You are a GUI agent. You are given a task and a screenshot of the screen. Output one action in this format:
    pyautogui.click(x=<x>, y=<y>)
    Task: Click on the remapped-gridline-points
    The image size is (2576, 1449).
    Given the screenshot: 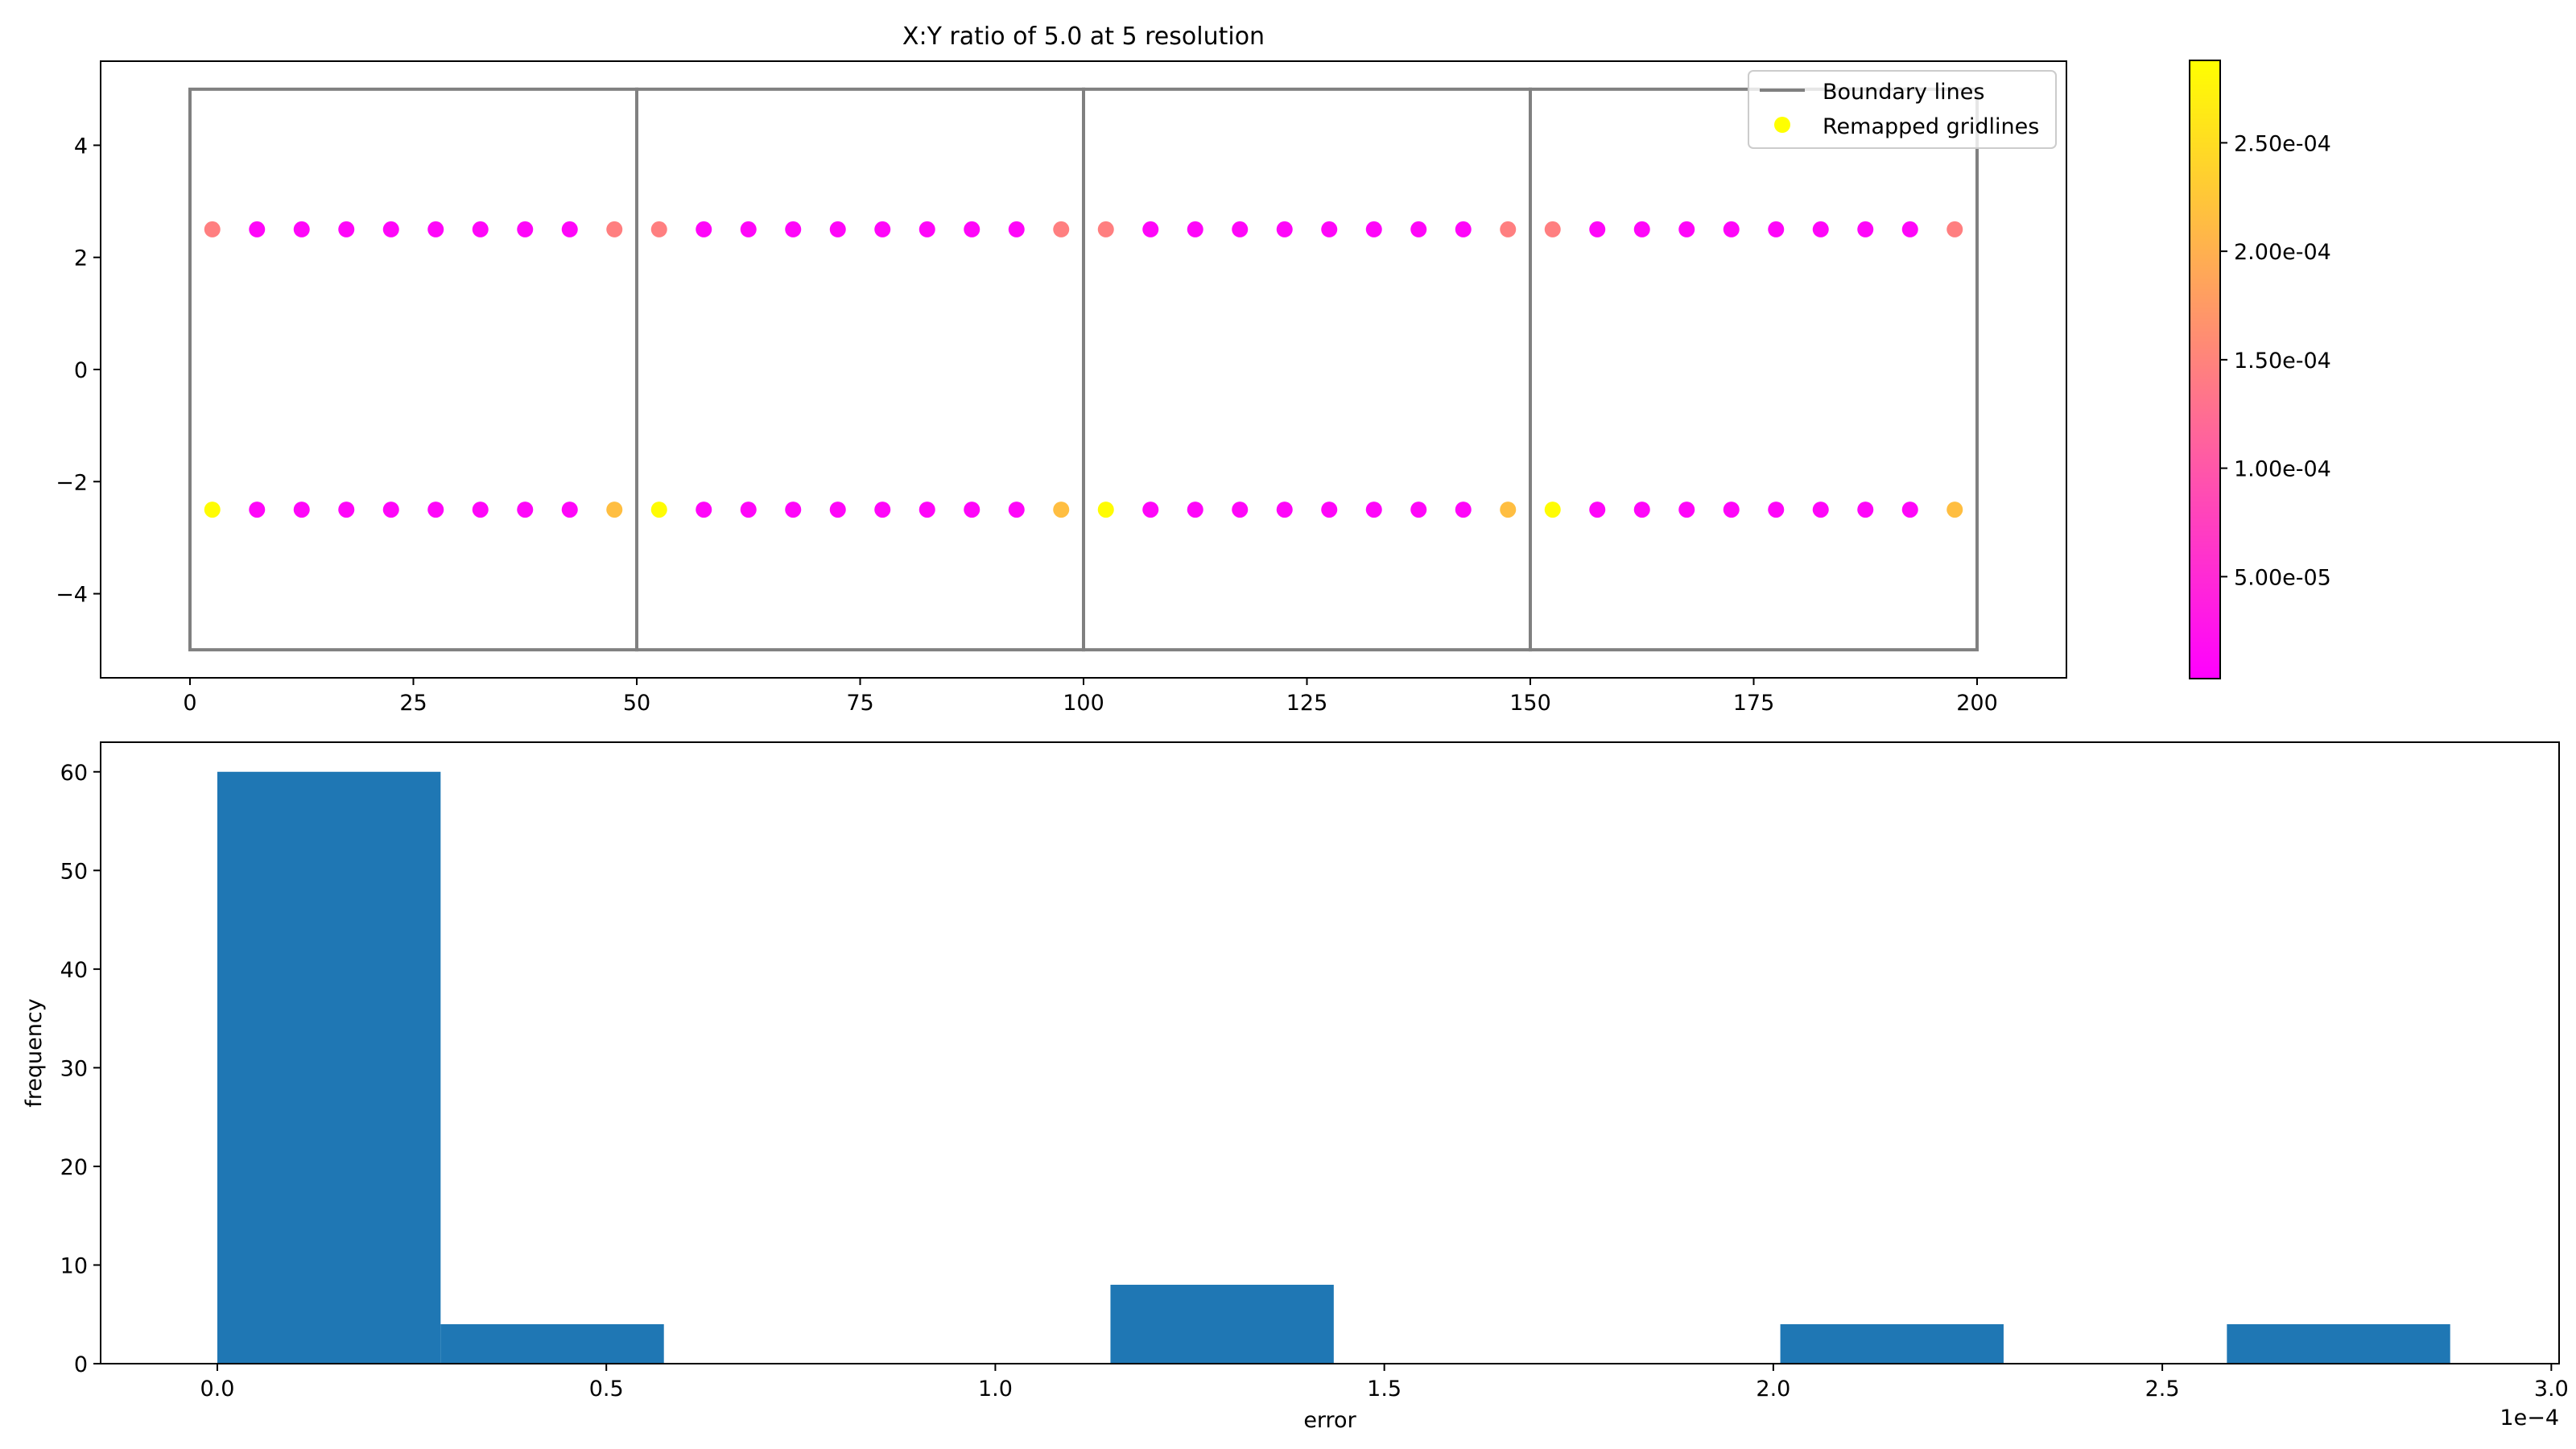 What is the action you would take?
    pyautogui.click(x=1083, y=369)
    